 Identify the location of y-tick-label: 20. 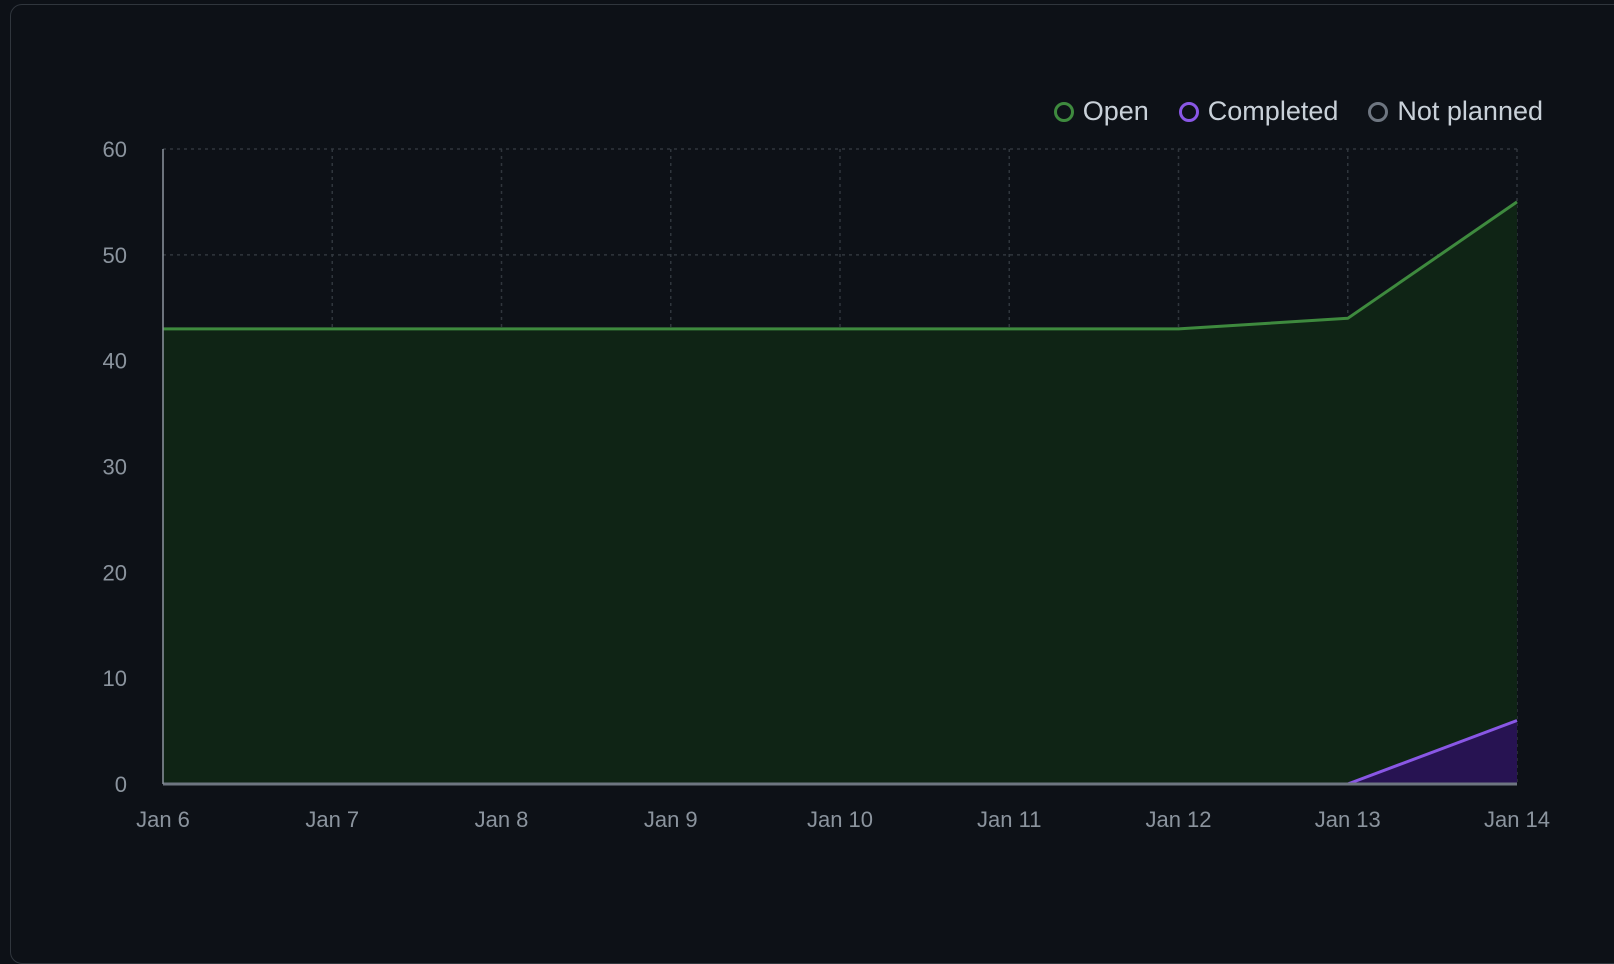
(115, 572).